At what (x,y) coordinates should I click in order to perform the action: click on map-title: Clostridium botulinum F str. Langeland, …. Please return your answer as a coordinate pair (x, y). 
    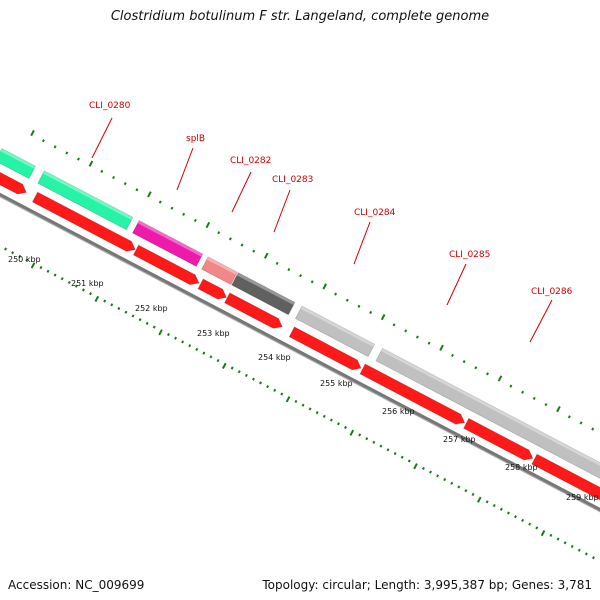
    Looking at the image, I should click on (300, 16).